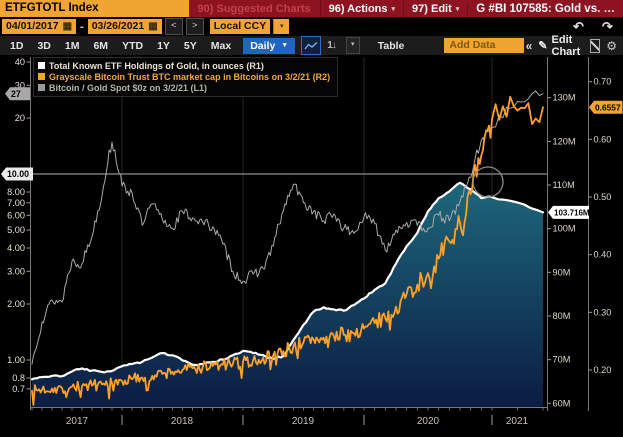 The image size is (623, 437). I want to click on actions-menu-button: 96) Actions ▾, so click(361, 8).